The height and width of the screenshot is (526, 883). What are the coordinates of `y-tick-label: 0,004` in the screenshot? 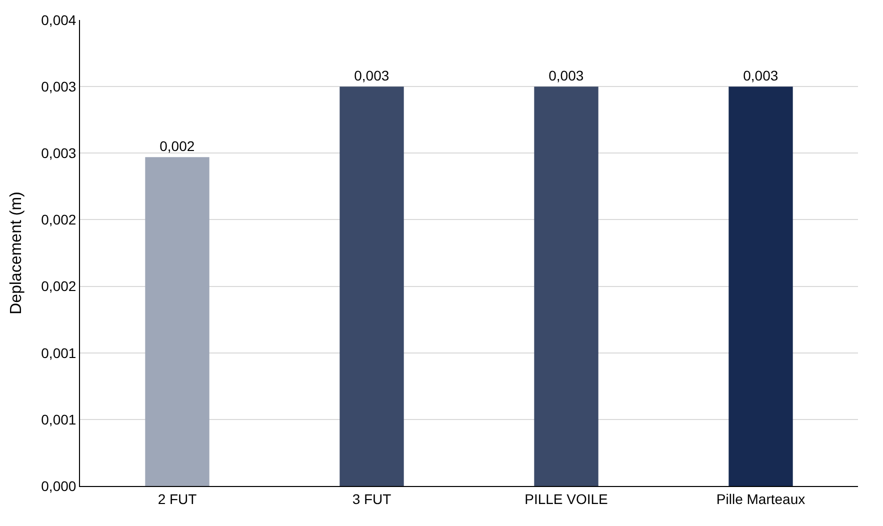 It's located at (58, 20).